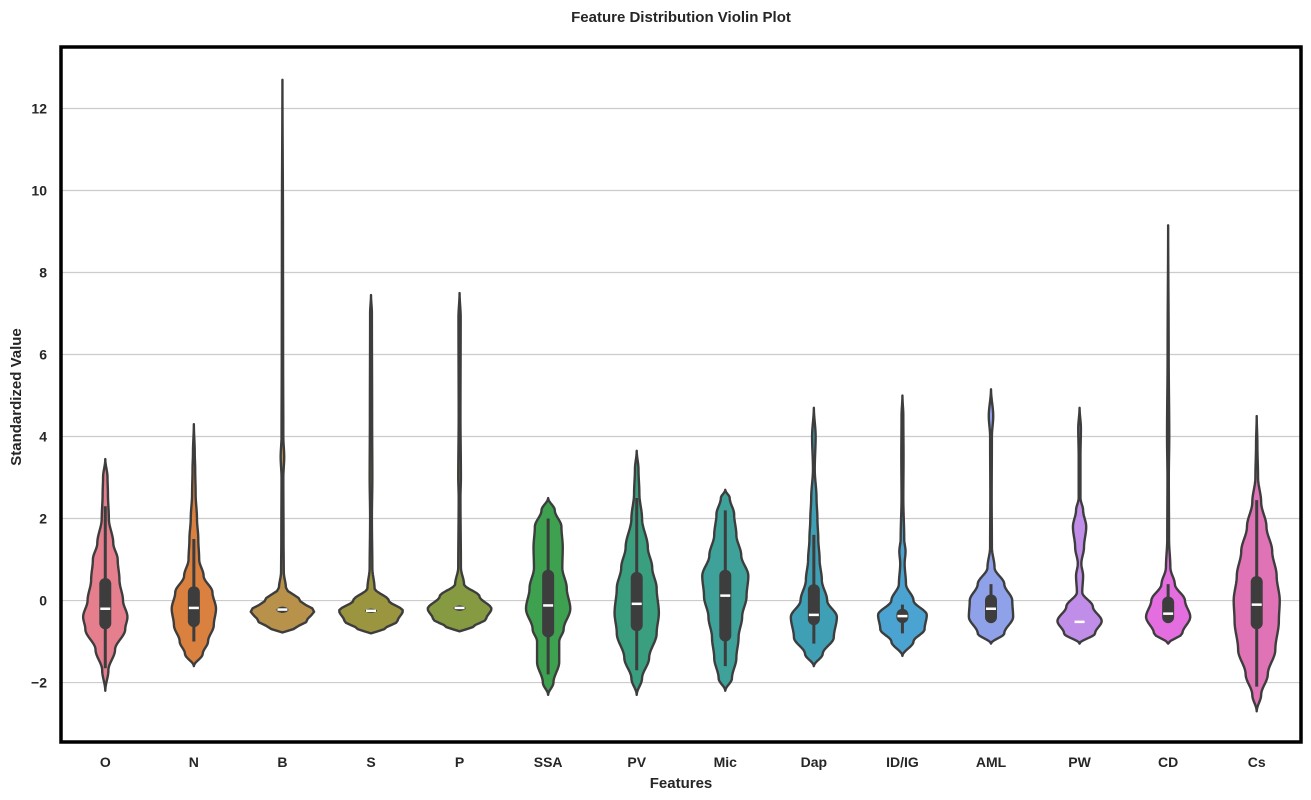  What do you see at coordinates (370, 762) in the screenshot?
I see `x-tick-label: S` at bounding box center [370, 762].